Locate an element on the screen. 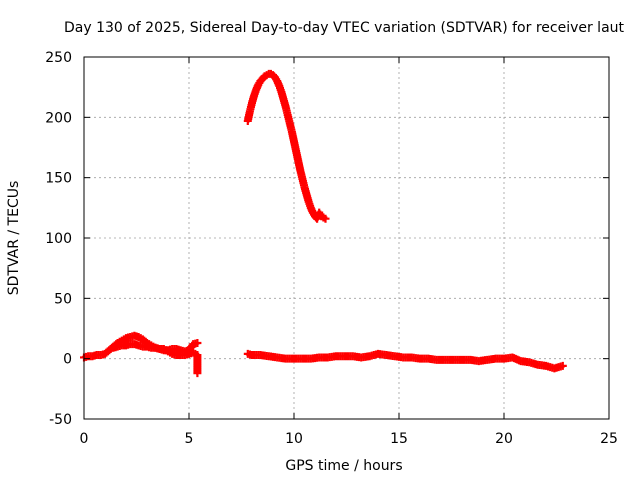  x-tick-label: 5 is located at coordinates (189, 439).